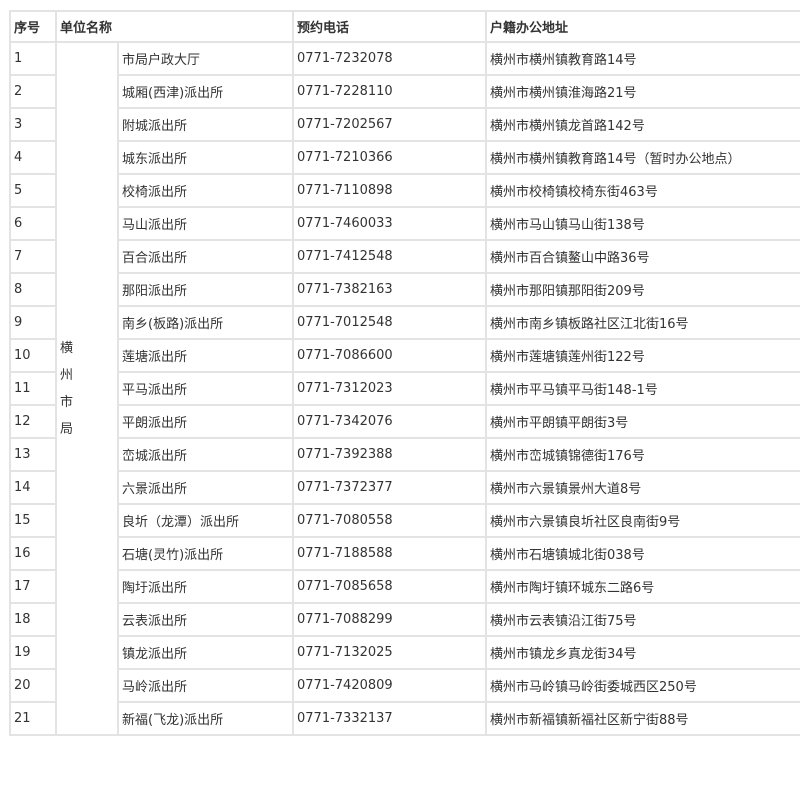  Describe the element at coordinates (390, 685) in the screenshot. I see `phone-number: 0771-7420809` at that location.